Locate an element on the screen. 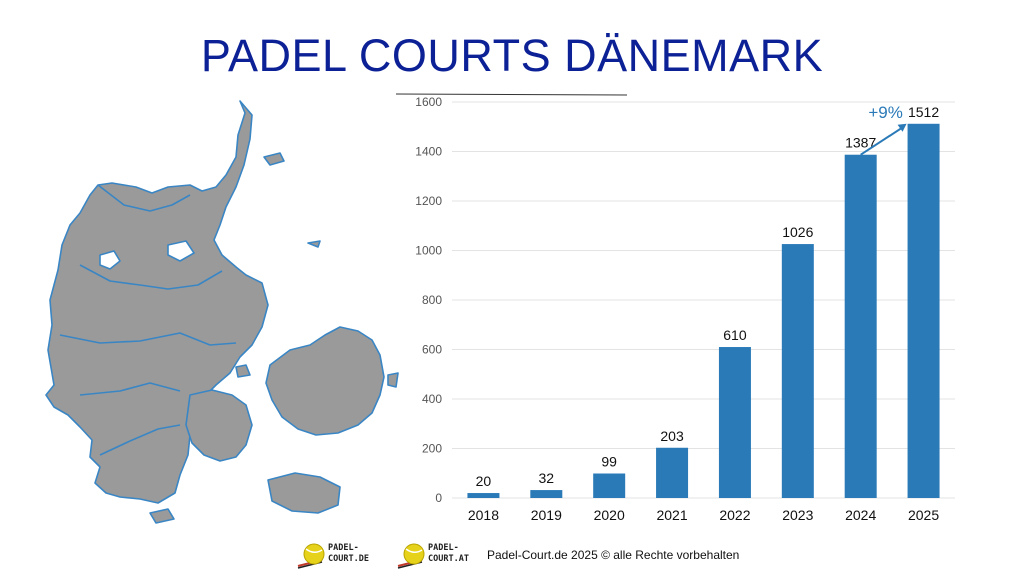  zealand-island is located at coordinates (325, 381).